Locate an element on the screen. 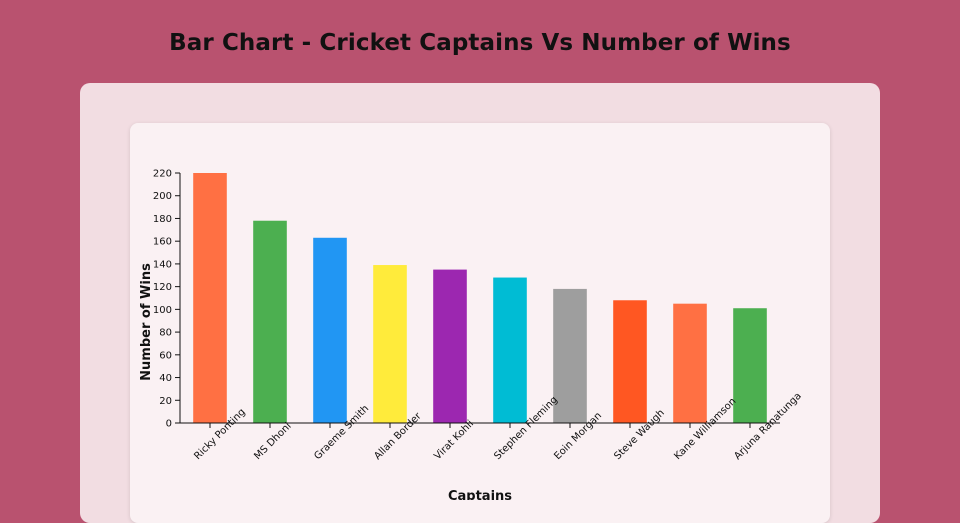 The image size is (960, 523). y-tick-label: 200 is located at coordinates (162, 196).